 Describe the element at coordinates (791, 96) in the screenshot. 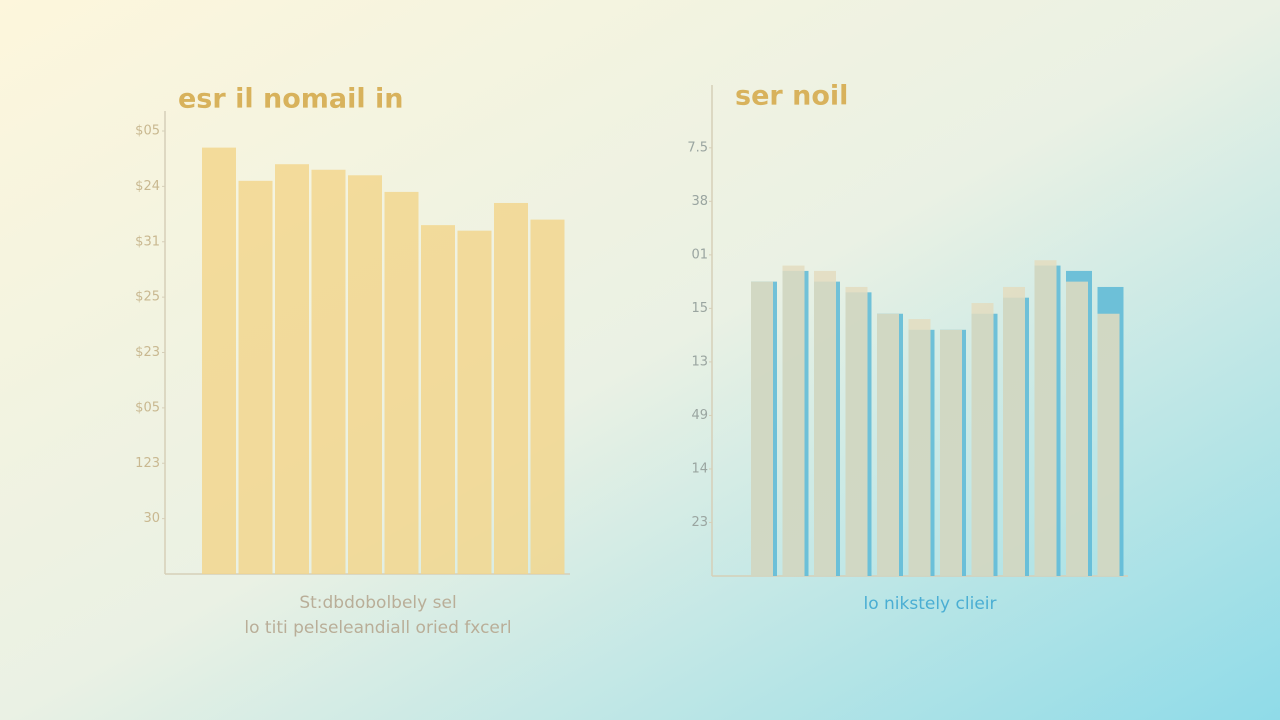

I see `chart-title: ser noil` at that location.